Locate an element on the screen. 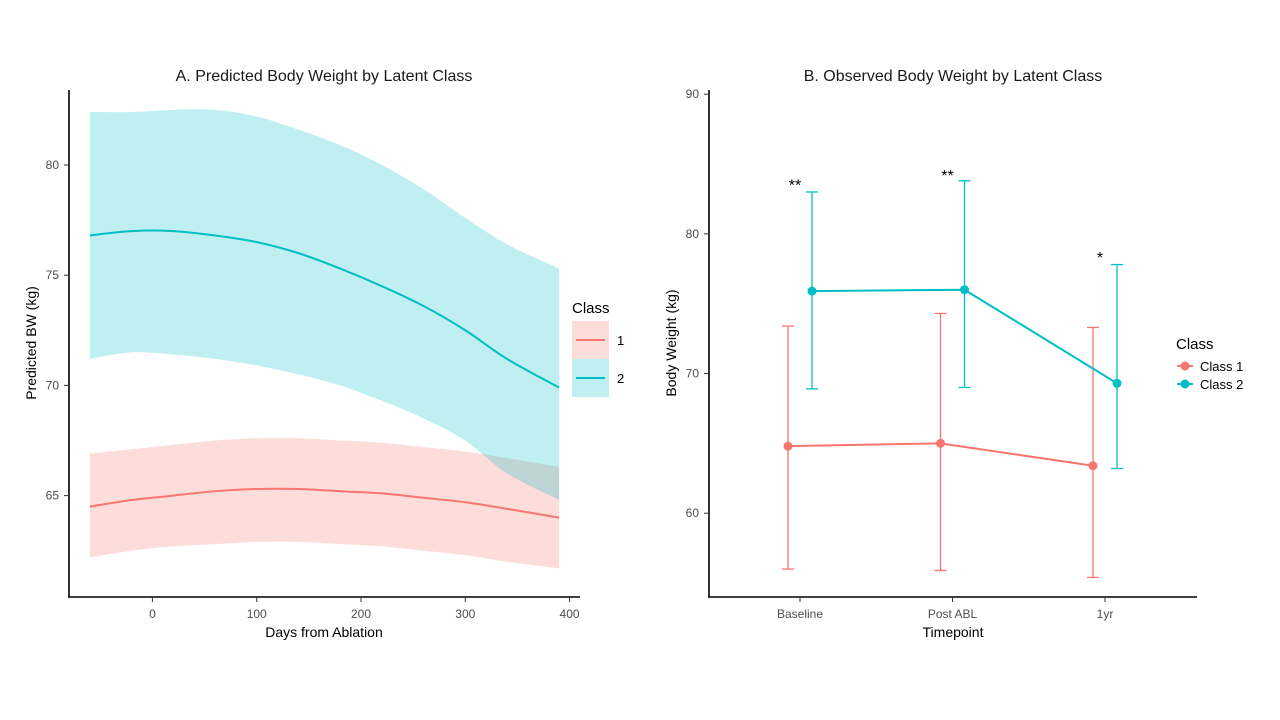 The width and height of the screenshot is (1280, 720). panel-b-x-ticks: Baseline Post ABL 1yr is located at coordinates (945, 609).